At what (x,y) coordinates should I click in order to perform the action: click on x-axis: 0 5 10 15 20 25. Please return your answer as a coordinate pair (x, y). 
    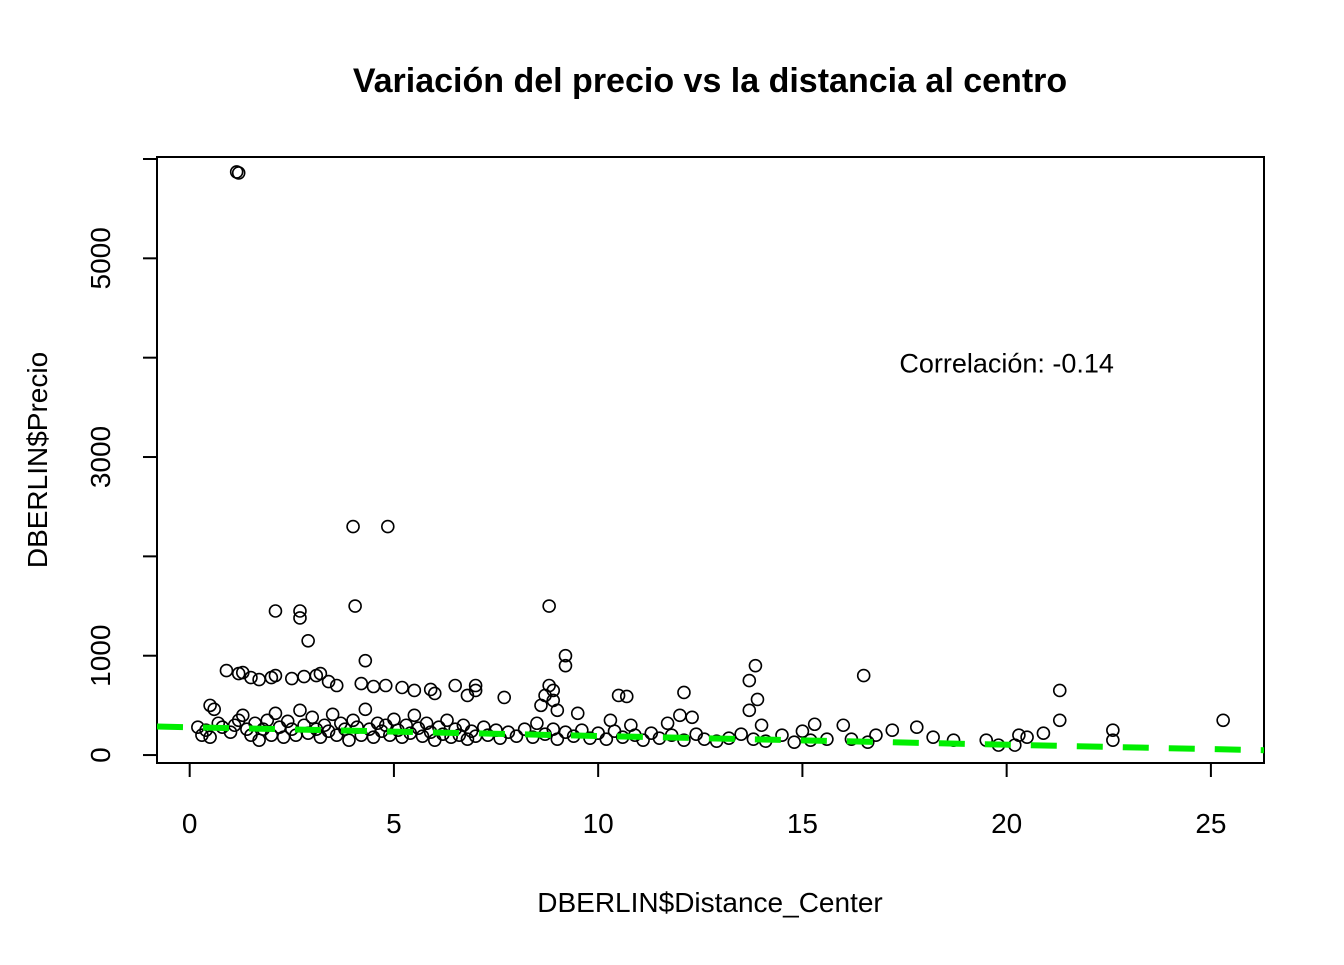
    Looking at the image, I should click on (704, 801).